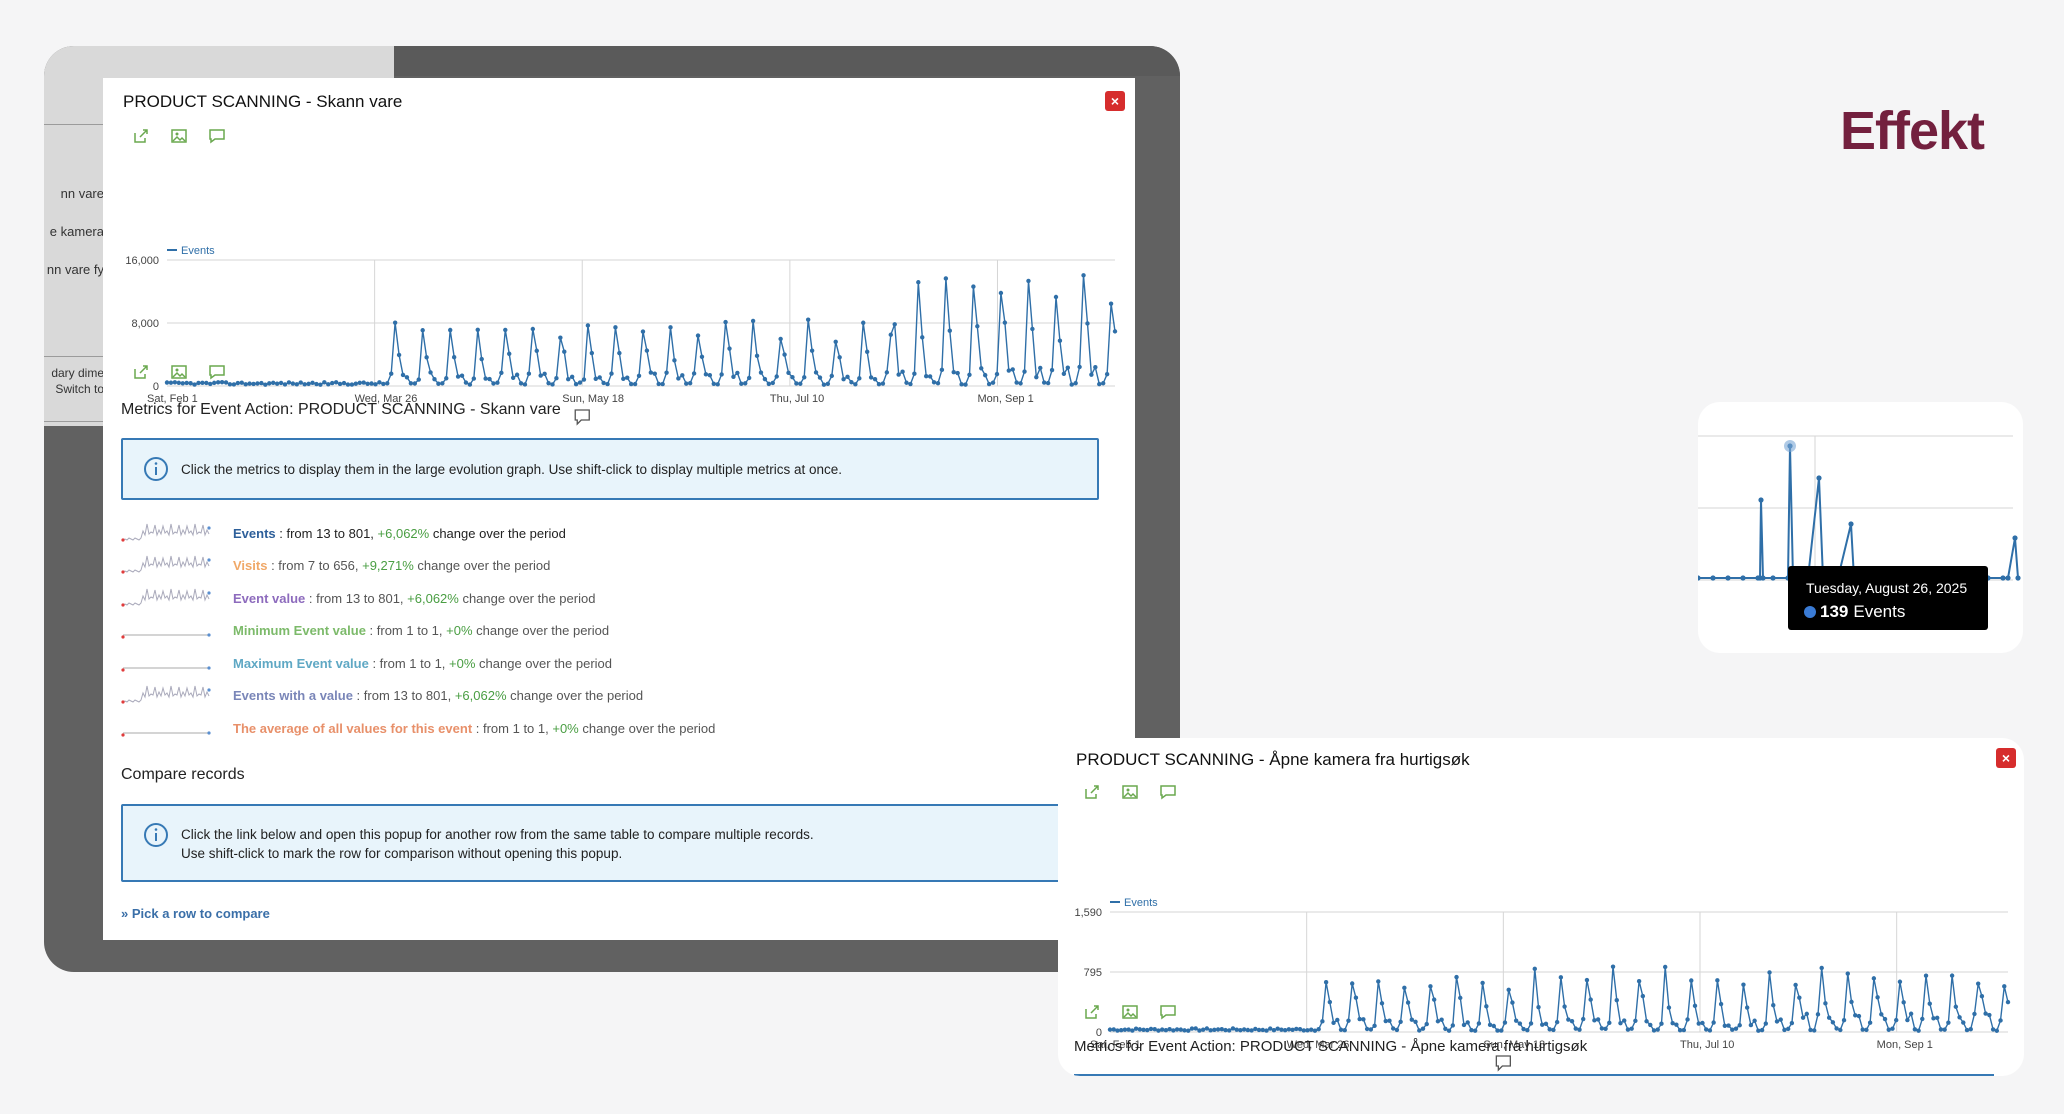  What do you see at coordinates (1092, 792) in the screenshot?
I see `export-icon` at bounding box center [1092, 792].